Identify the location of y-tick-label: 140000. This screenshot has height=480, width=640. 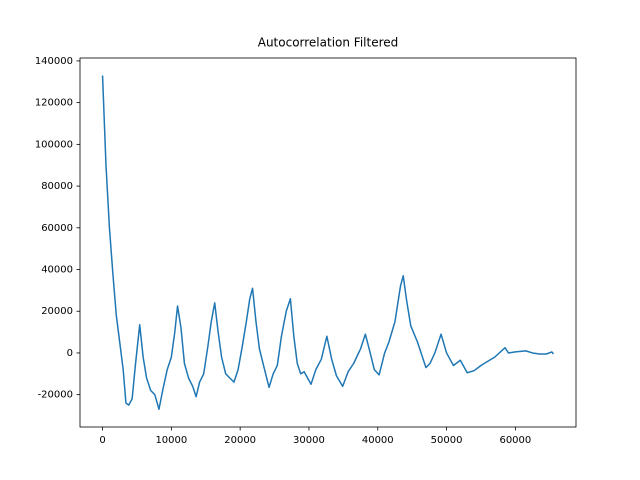
(54, 61).